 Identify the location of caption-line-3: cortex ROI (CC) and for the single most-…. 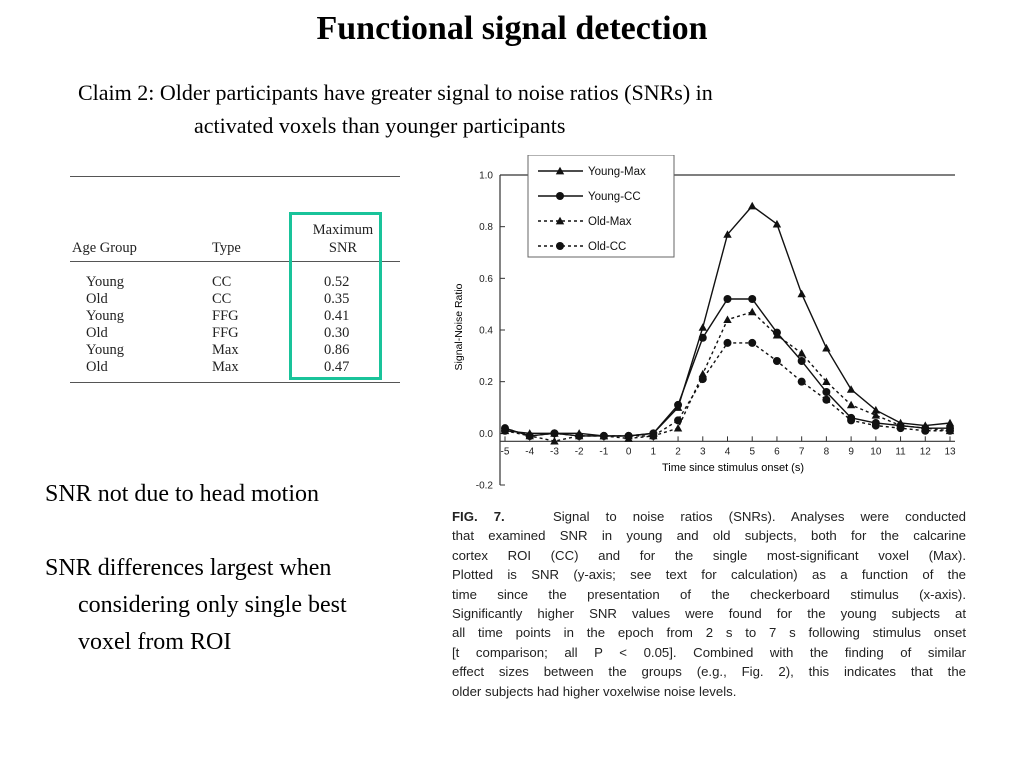
(709, 555).